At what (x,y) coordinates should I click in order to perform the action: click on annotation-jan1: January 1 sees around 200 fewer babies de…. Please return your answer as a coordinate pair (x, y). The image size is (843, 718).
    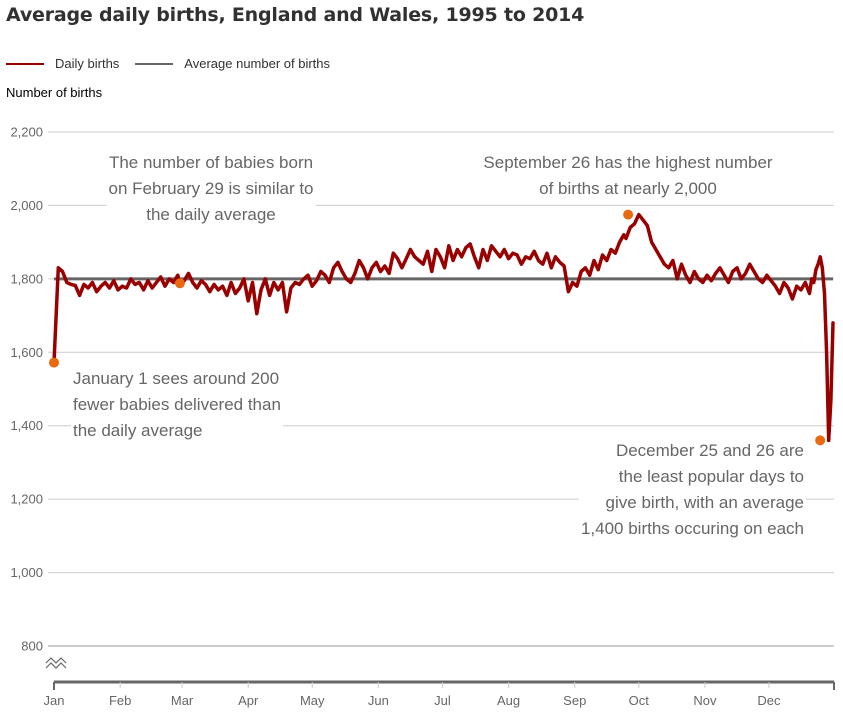
    Looking at the image, I should click on (177, 404).